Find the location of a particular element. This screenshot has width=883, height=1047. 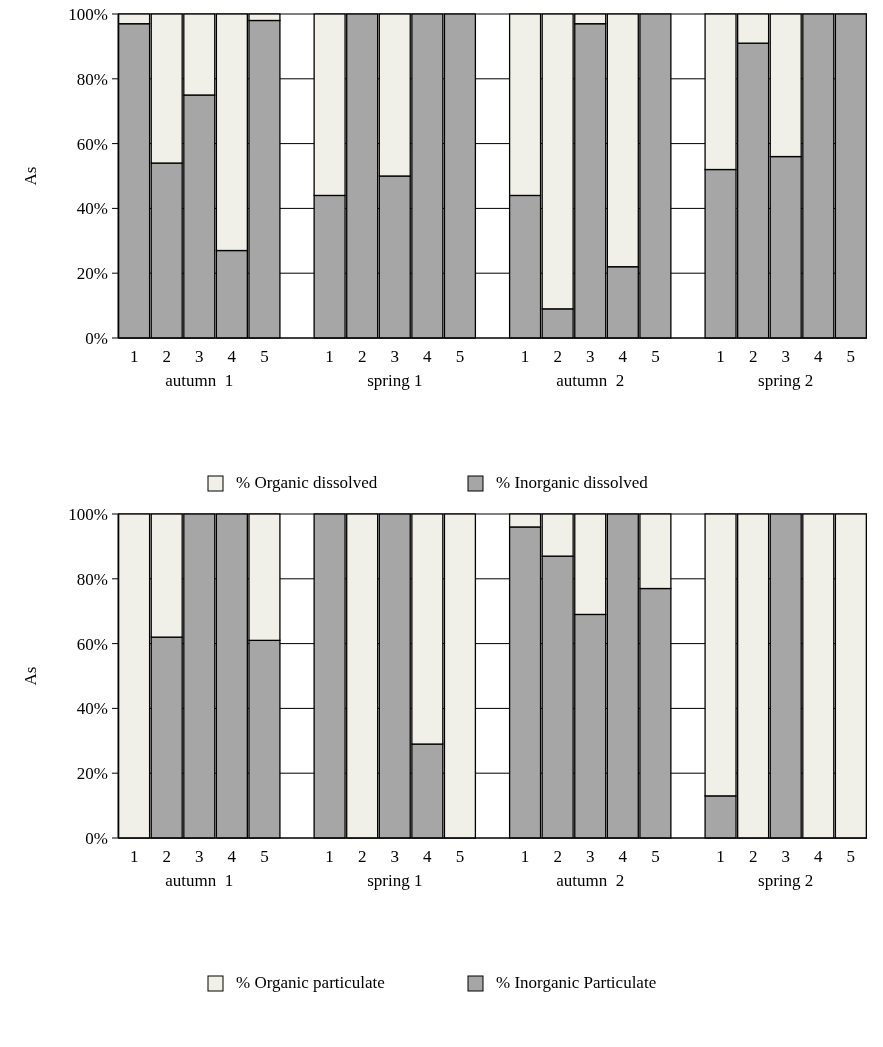

legend-label: % Inorganic dissolved is located at coordinates (572, 482).